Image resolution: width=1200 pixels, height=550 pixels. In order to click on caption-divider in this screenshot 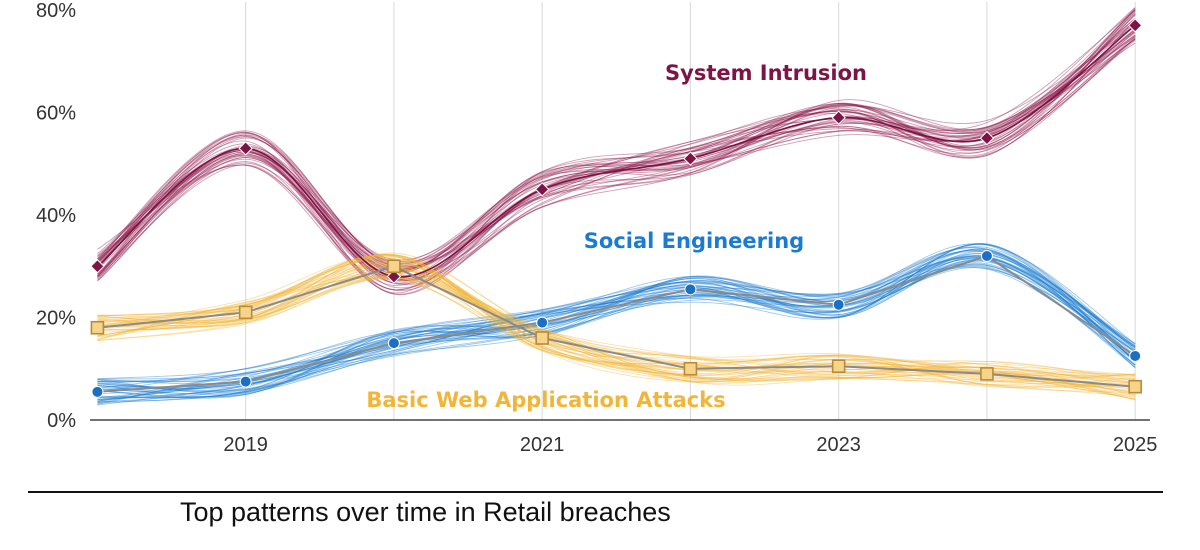, I will do `click(595, 492)`.